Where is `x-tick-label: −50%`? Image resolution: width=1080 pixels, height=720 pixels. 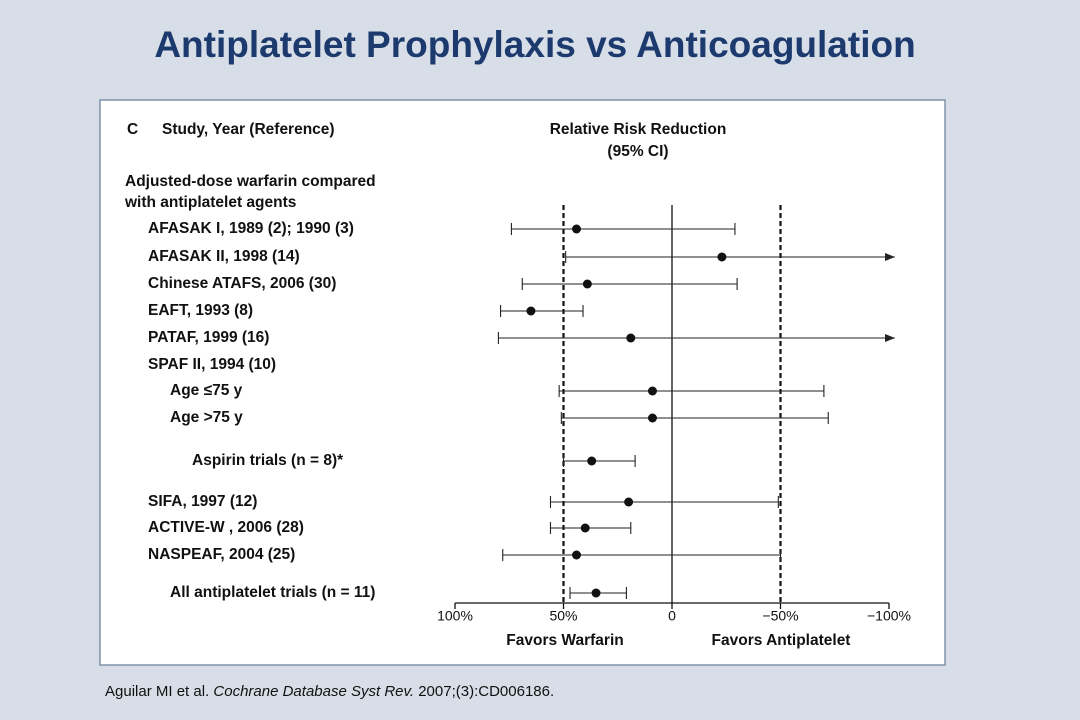
x-tick-label: −50% is located at coordinates (780, 616).